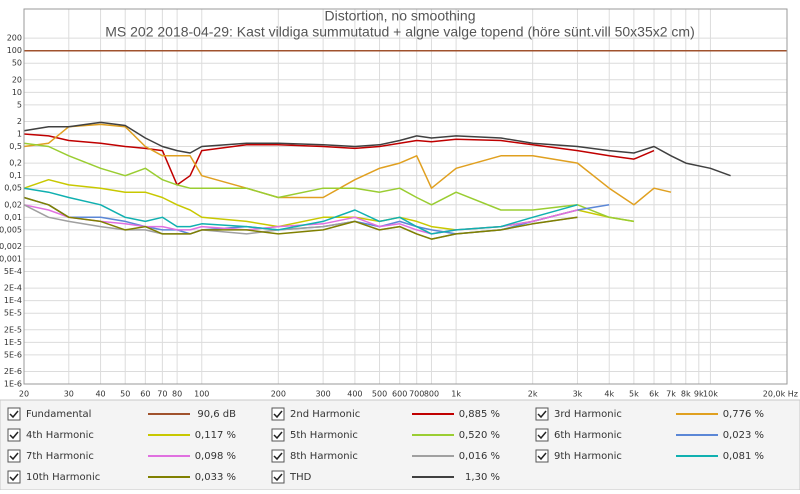 The width and height of the screenshot is (800, 494). Describe the element at coordinates (780, 394) in the screenshot. I see `x-tick-label: 20,0k Hz` at that location.